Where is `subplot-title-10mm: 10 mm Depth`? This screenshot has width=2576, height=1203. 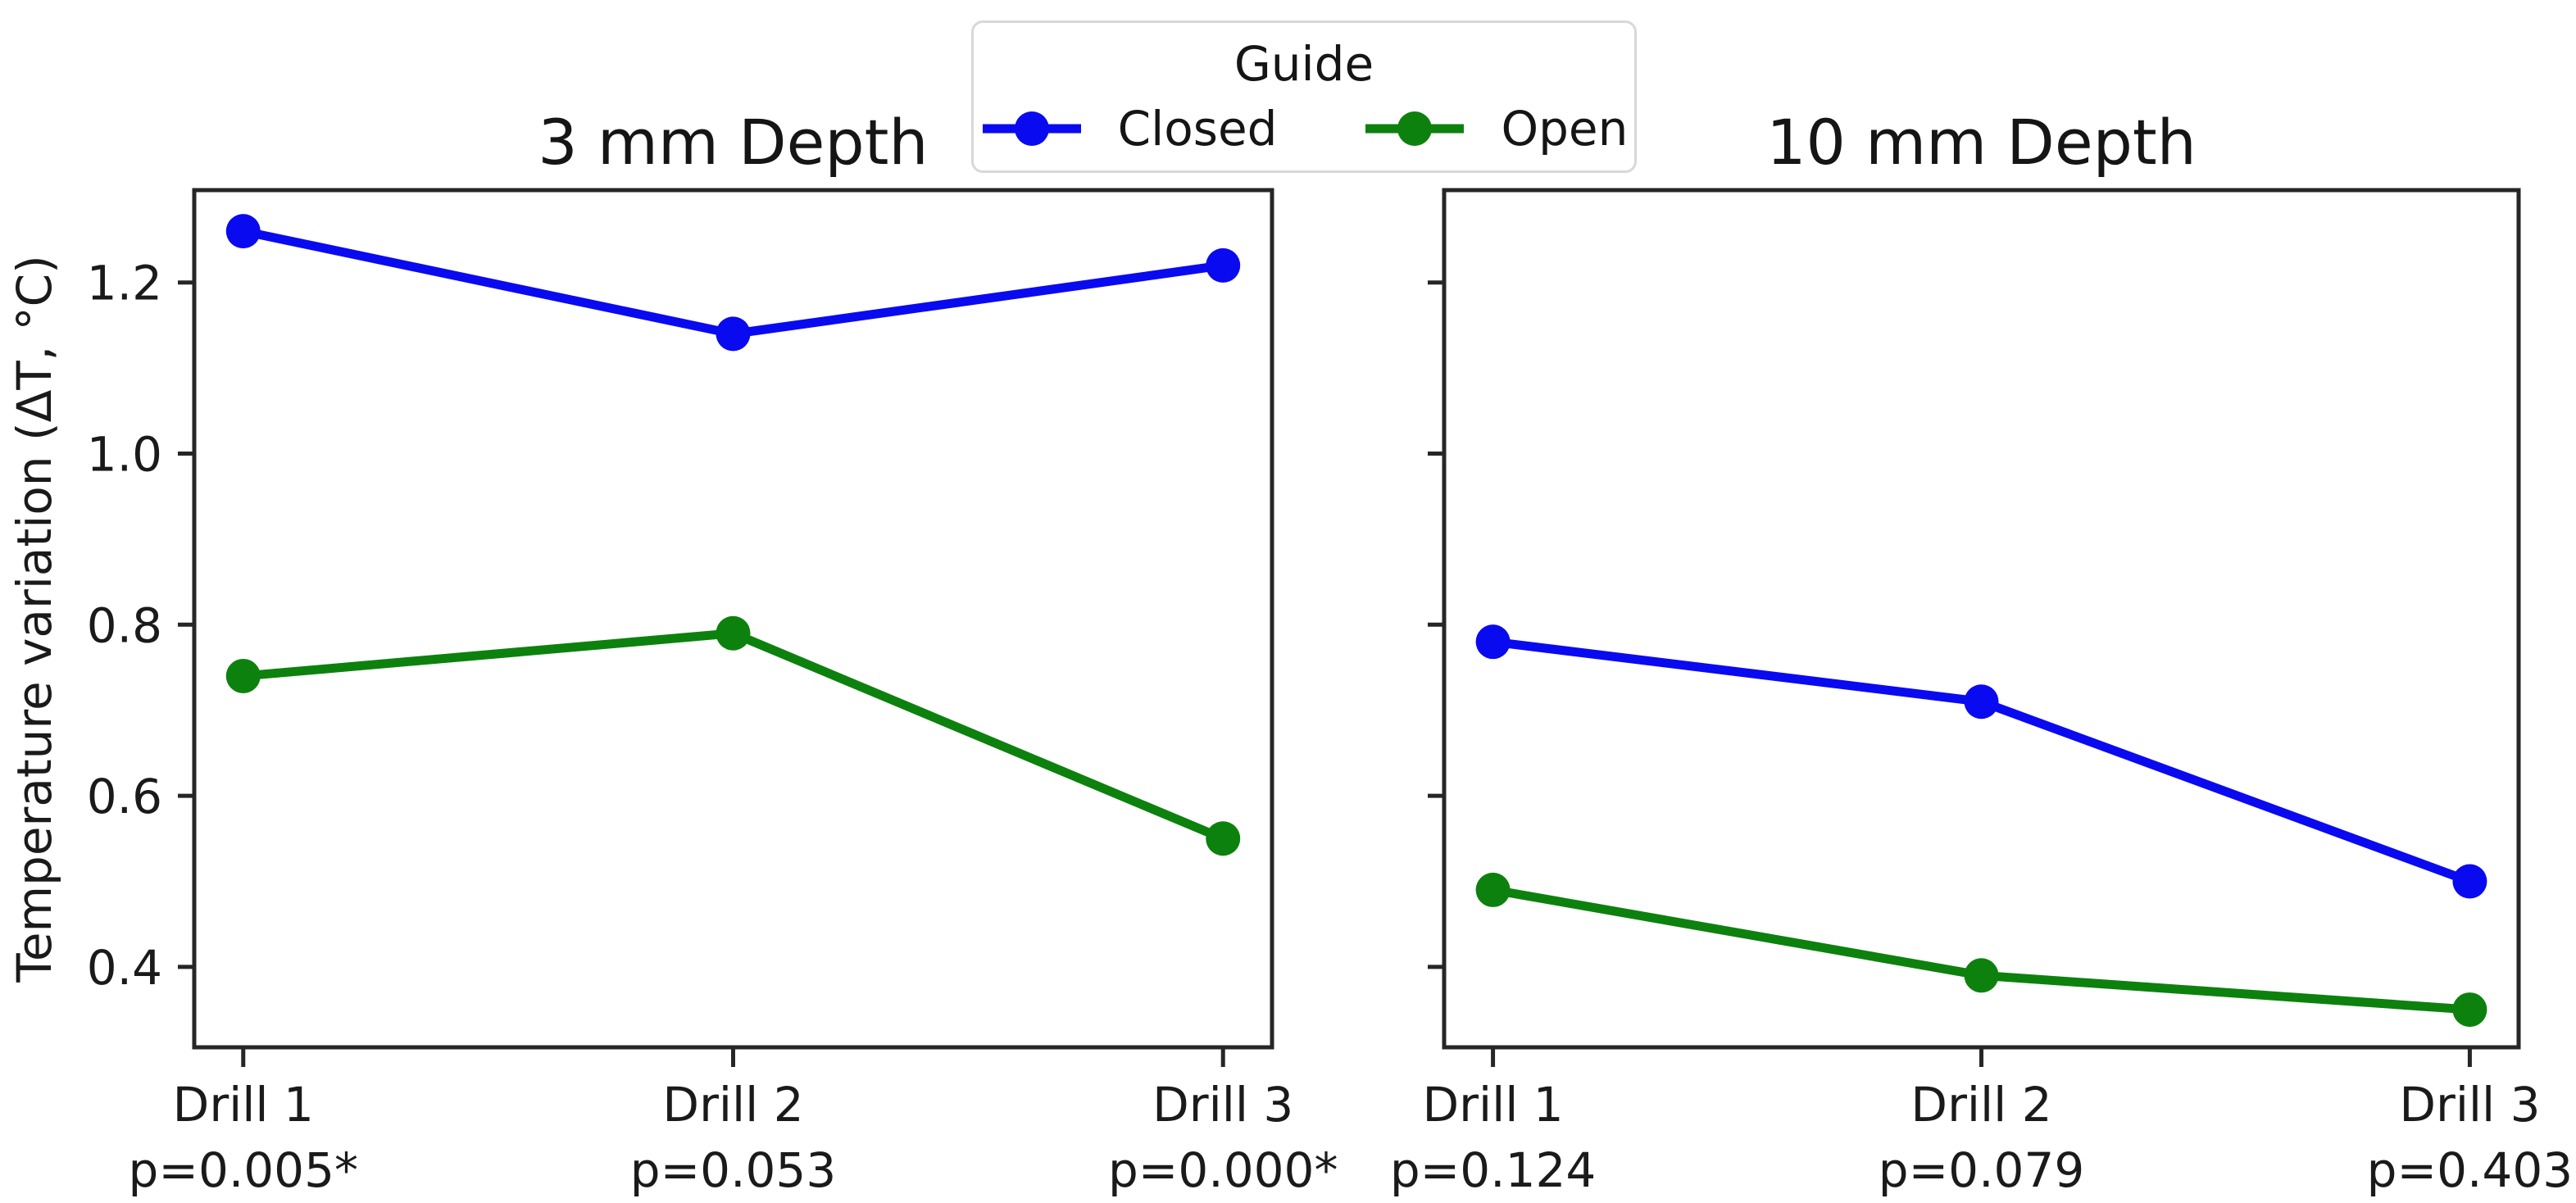 subplot-title-10mm: 10 mm Depth is located at coordinates (1981, 142).